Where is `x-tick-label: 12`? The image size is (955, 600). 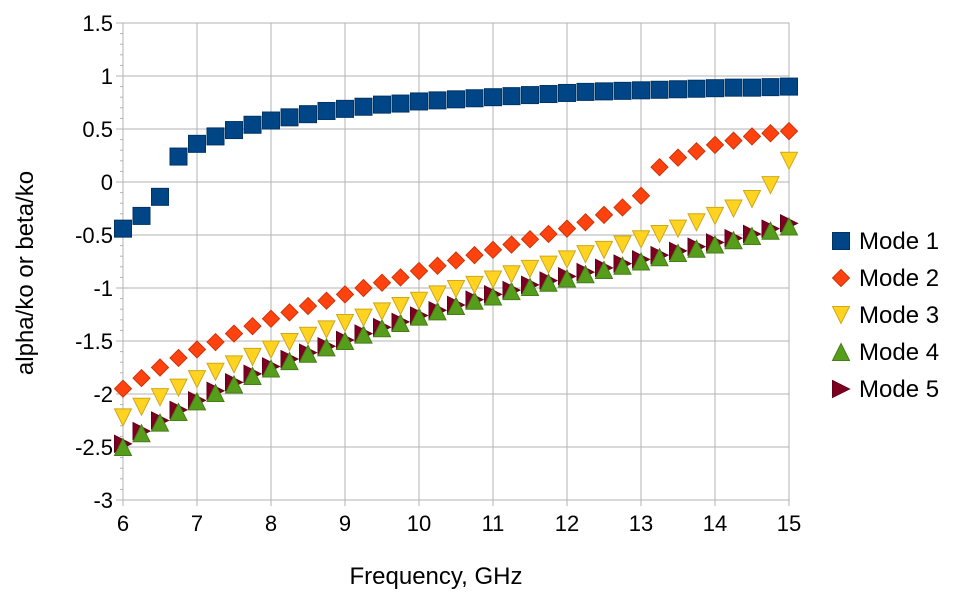 x-tick-label: 12 is located at coordinates (567, 523).